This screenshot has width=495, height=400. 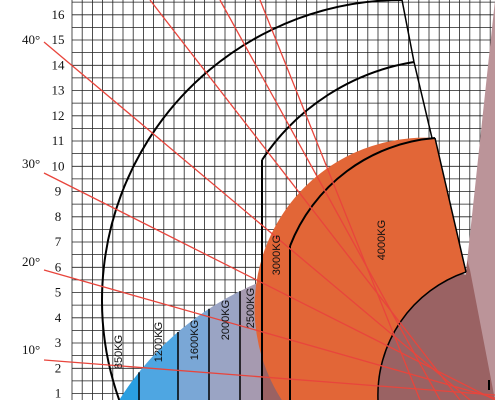 What do you see at coordinates (31, 163) in the screenshot?
I see `angle-label: 30°` at bounding box center [31, 163].